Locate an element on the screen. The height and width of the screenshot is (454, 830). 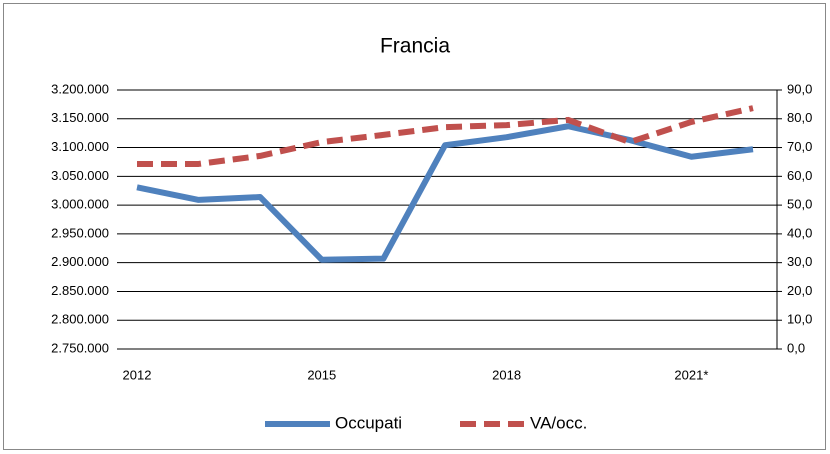
y-tick-label: 3.200.000 is located at coordinates (80, 88).